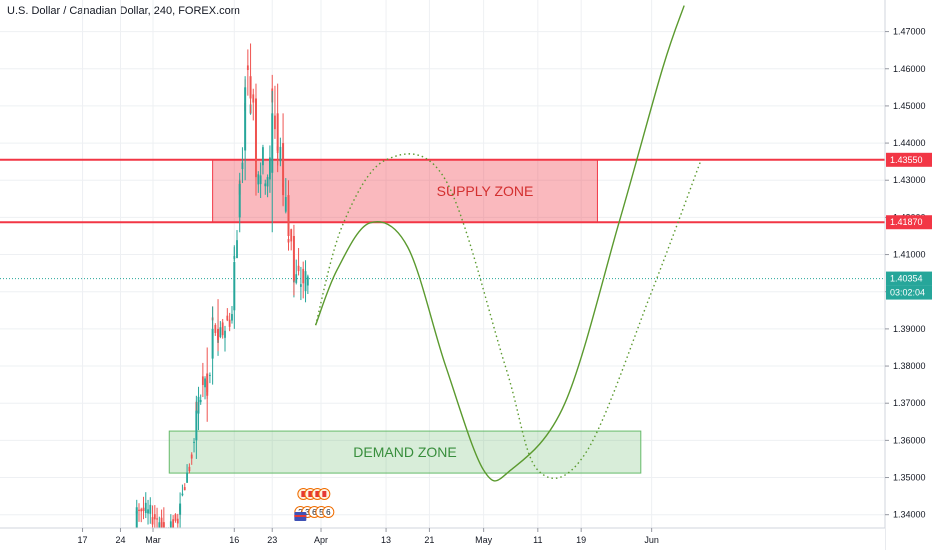 The width and height of the screenshot is (932, 550). I want to click on supply-bottom-price-tag-bg, so click(909, 222).